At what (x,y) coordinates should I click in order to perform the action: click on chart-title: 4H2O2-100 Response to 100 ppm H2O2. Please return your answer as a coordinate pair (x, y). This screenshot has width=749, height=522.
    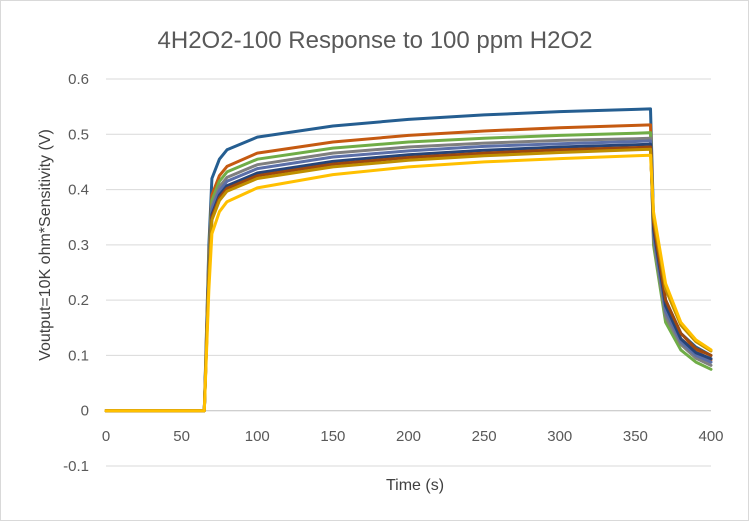
    Looking at the image, I should click on (375, 40).